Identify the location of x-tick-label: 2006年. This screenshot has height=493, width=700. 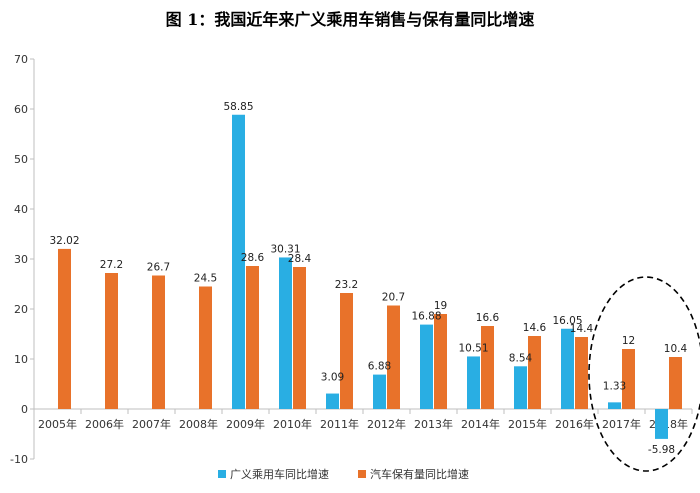
(104, 424).